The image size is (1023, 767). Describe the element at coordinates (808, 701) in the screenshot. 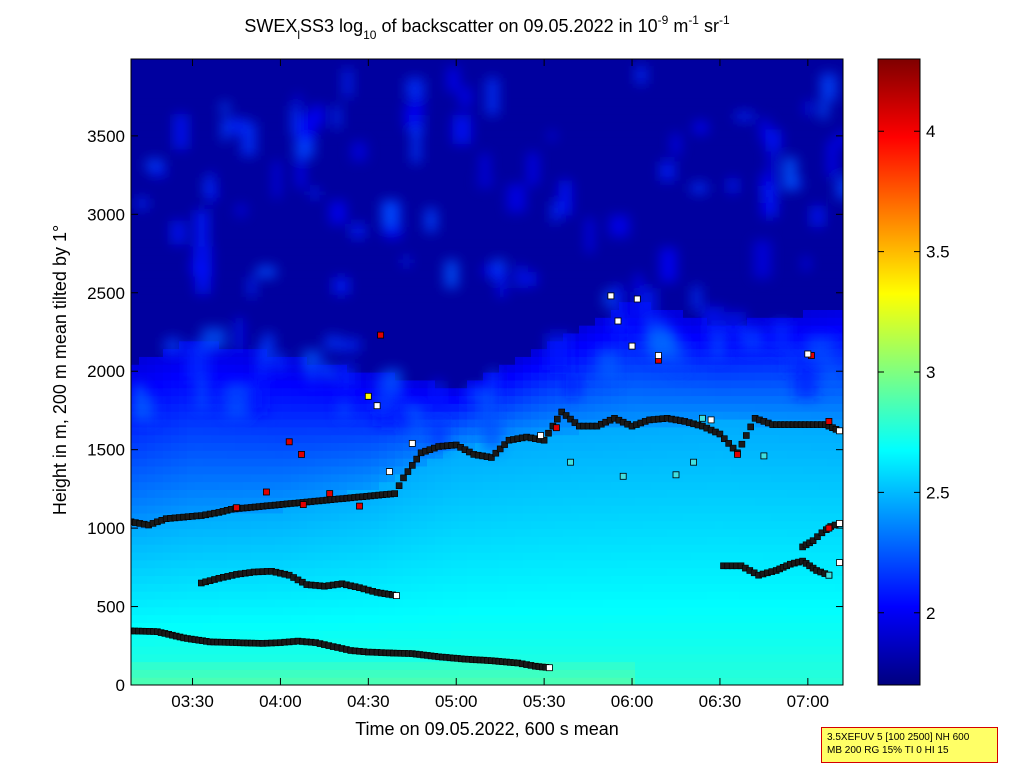

I see `x-tick-label: 07:00` at that location.